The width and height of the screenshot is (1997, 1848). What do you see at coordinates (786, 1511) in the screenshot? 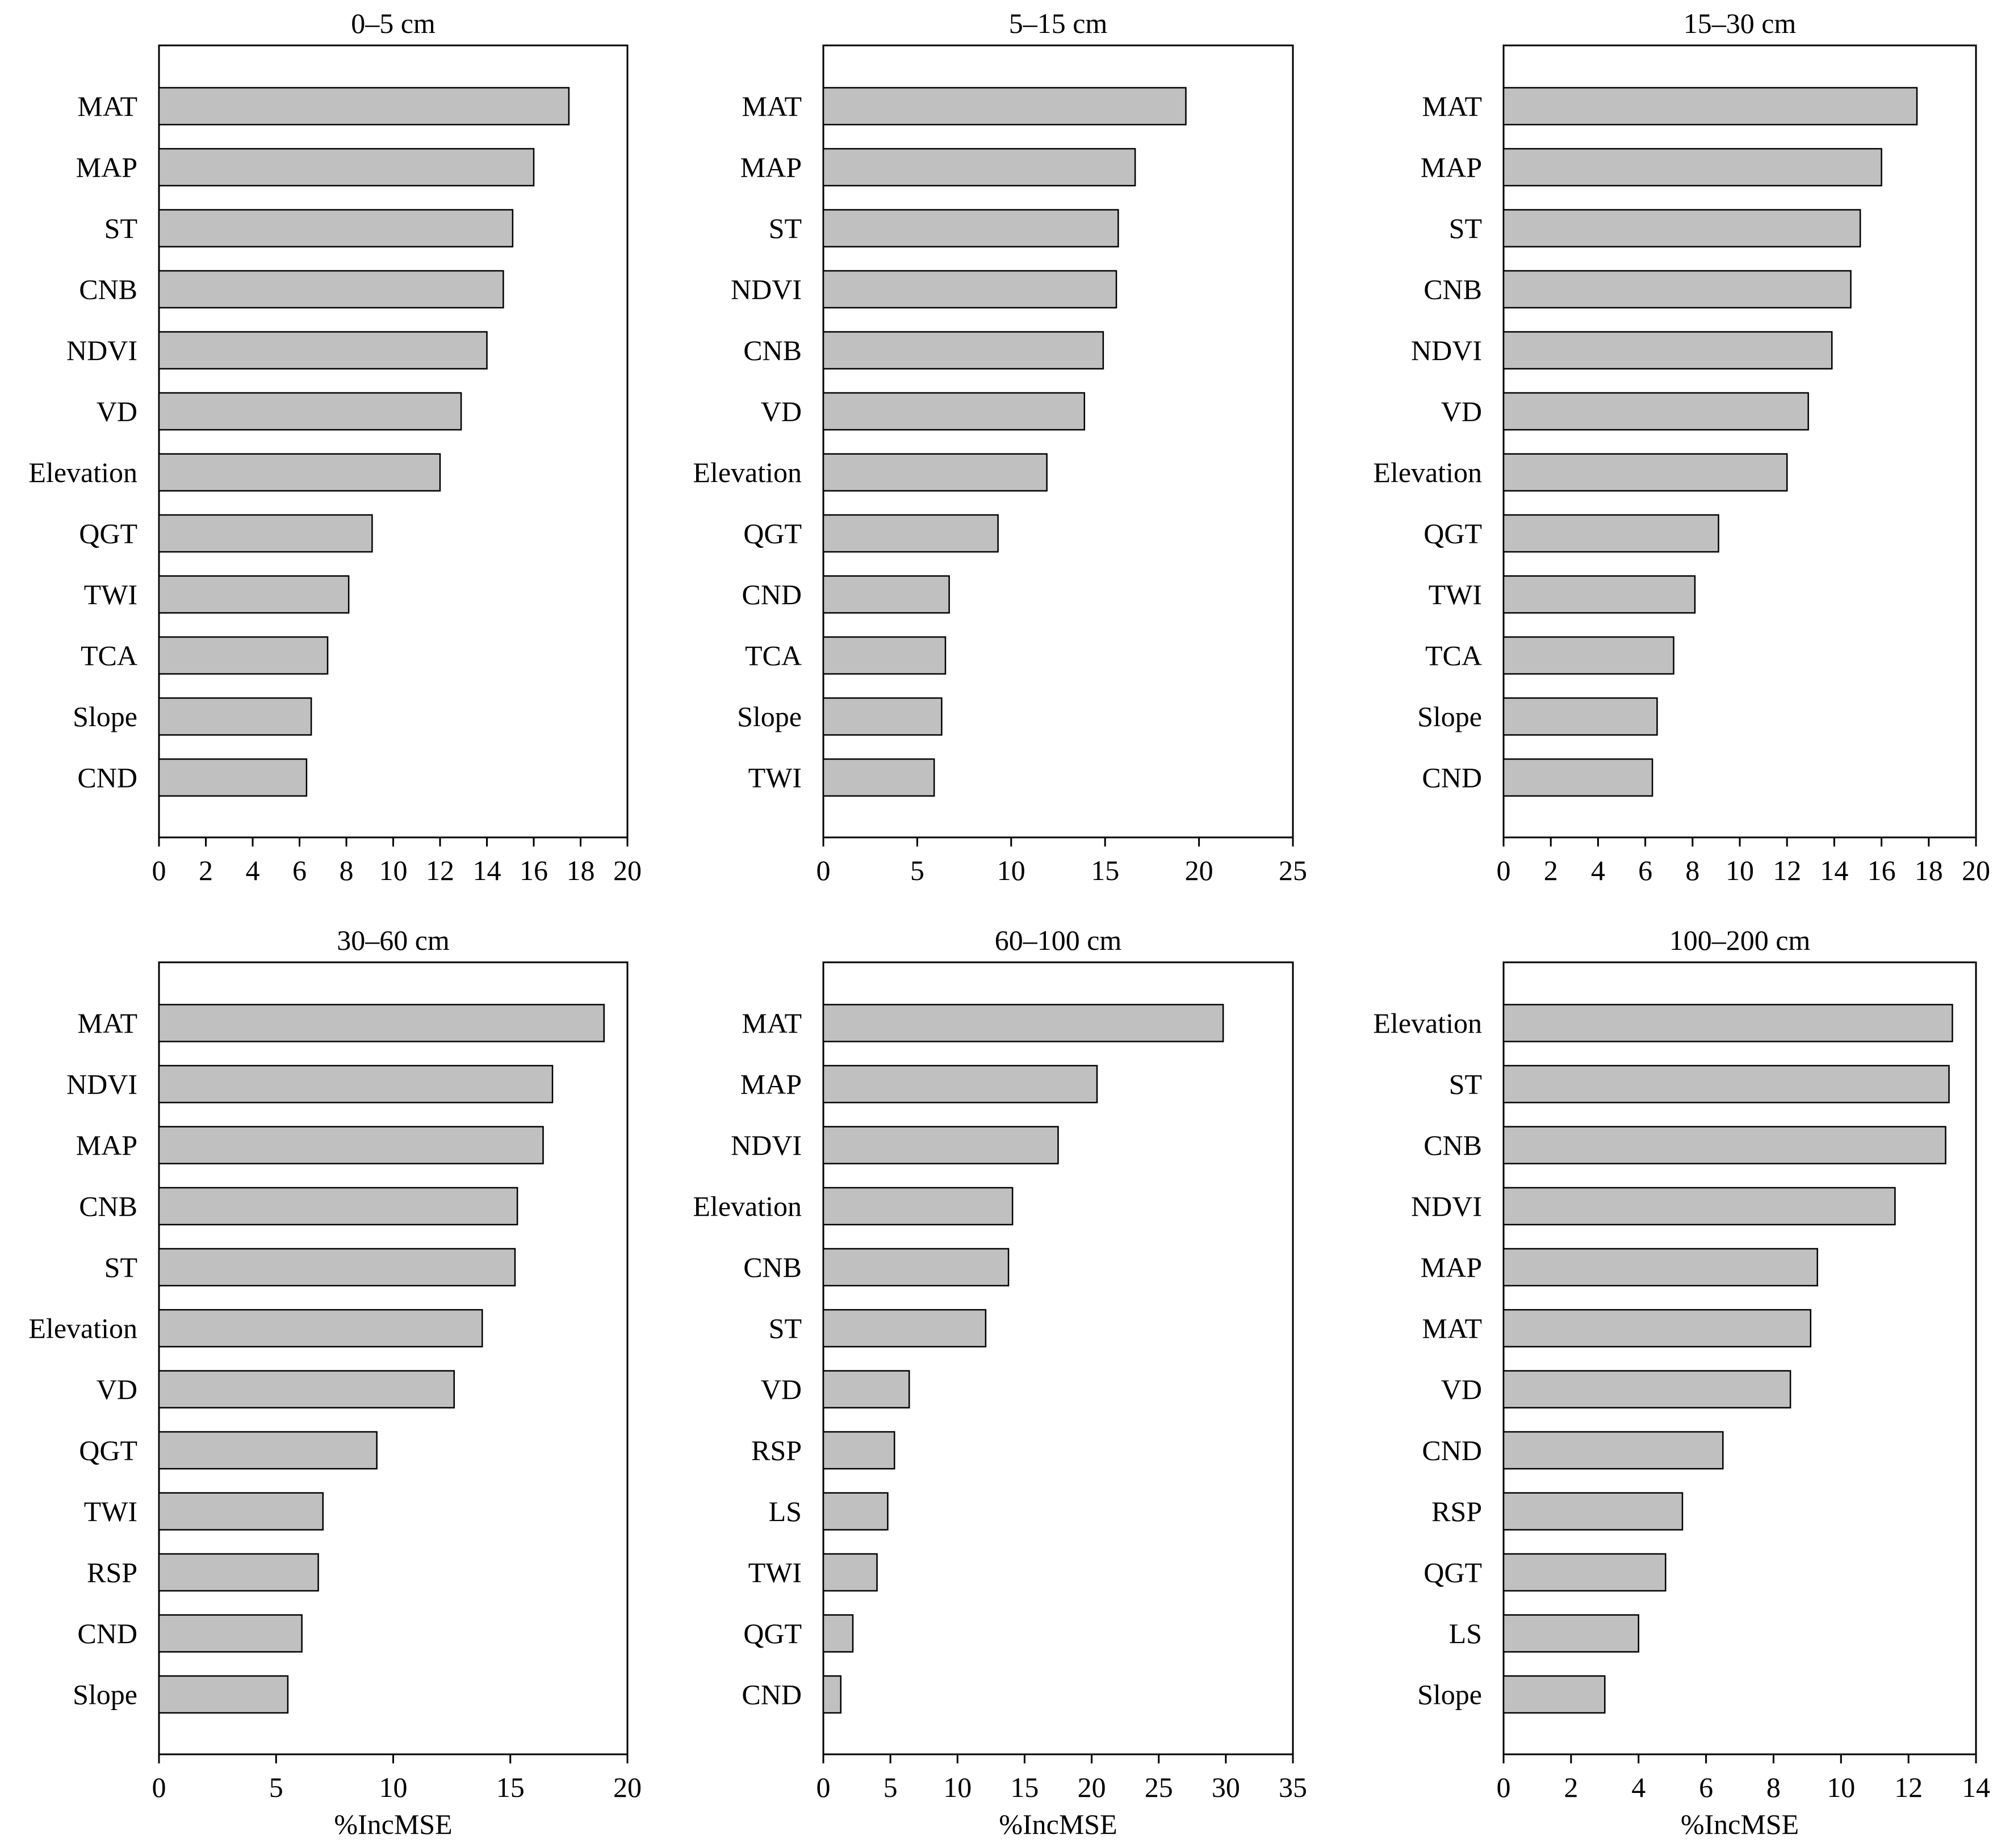
I see `category-label: LS` at bounding box center [786, 1511].